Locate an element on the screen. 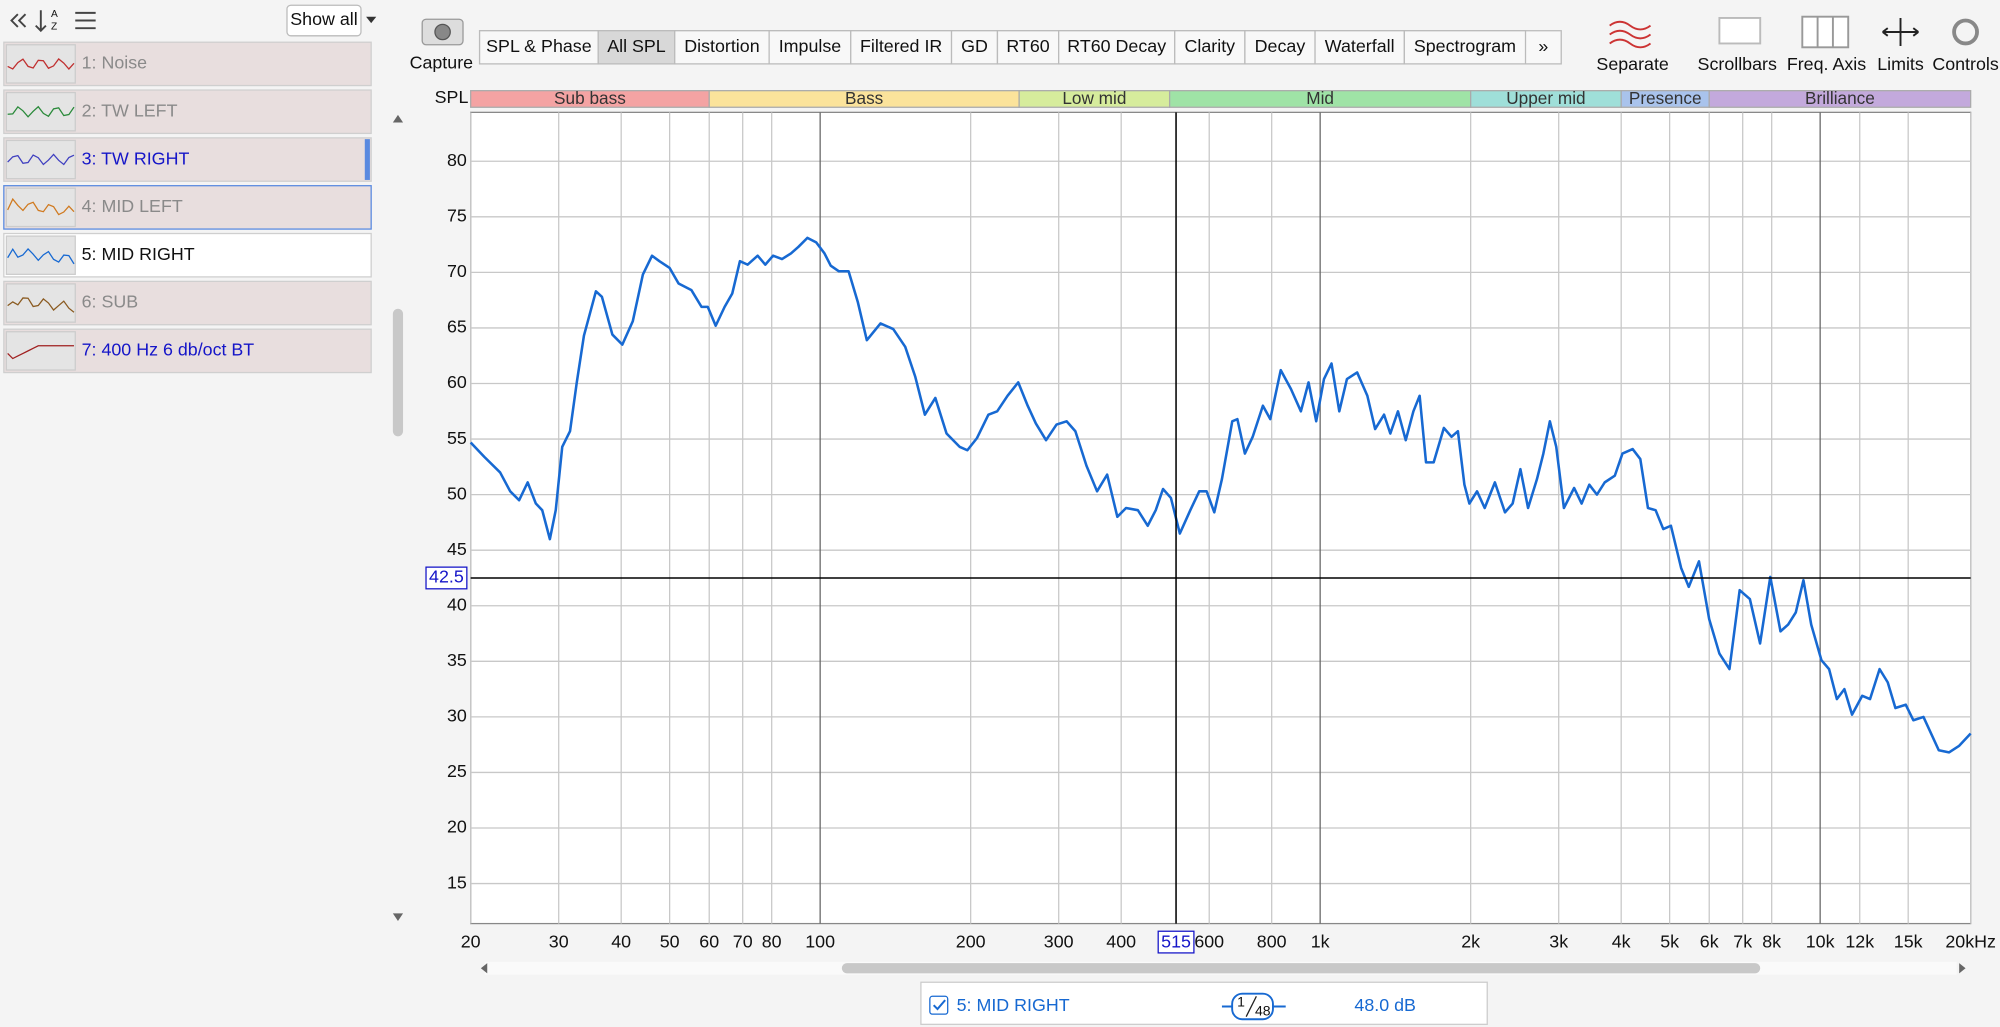 The image size is (2000, 1027). controls-icon is located at coordinates (1965, 32).